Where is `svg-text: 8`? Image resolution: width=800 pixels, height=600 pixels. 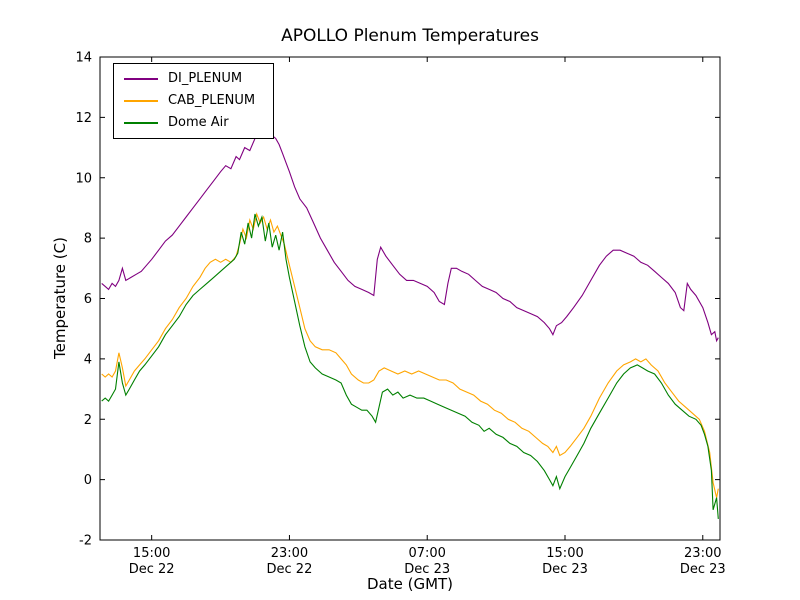 svg-text: 8 is located at coordinates (88, 239).